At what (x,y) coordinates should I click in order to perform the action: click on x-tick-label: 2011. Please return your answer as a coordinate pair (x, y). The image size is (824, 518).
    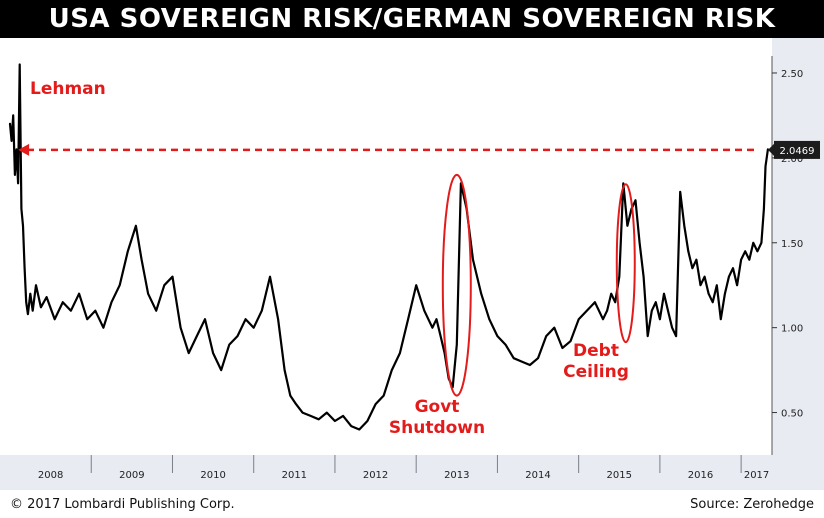
    Looking at the image, I should click on (294, 475).